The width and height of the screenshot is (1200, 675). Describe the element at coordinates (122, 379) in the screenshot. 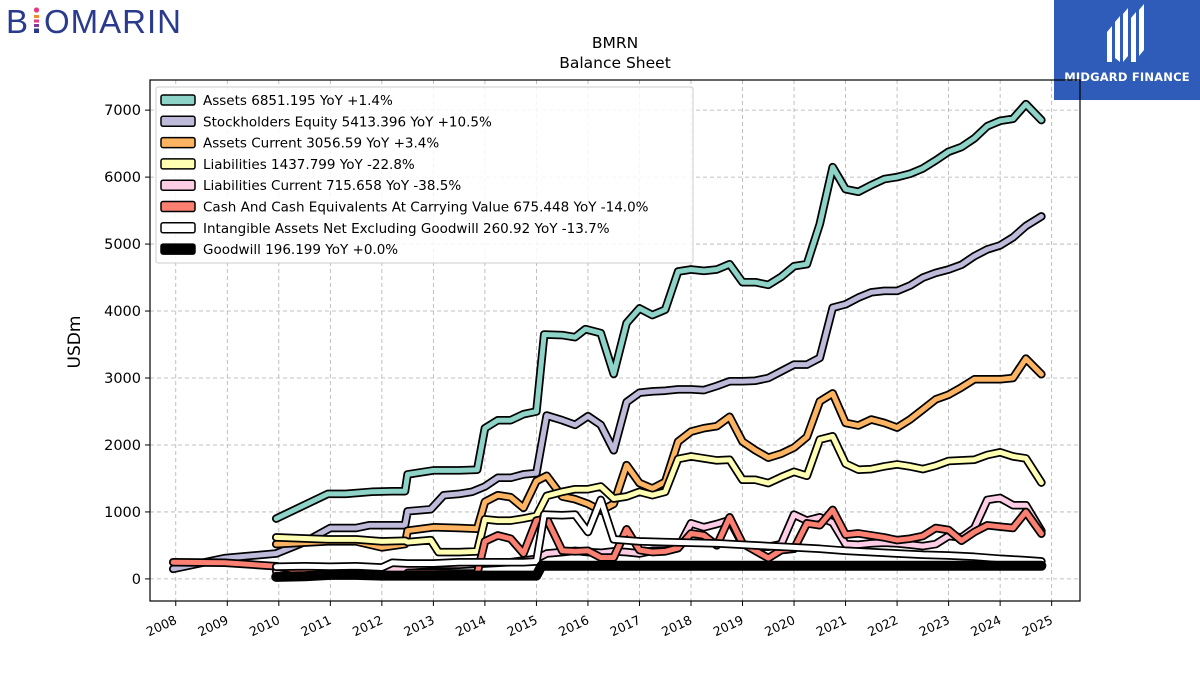

I see `y-tick-label: 3000` at that location.